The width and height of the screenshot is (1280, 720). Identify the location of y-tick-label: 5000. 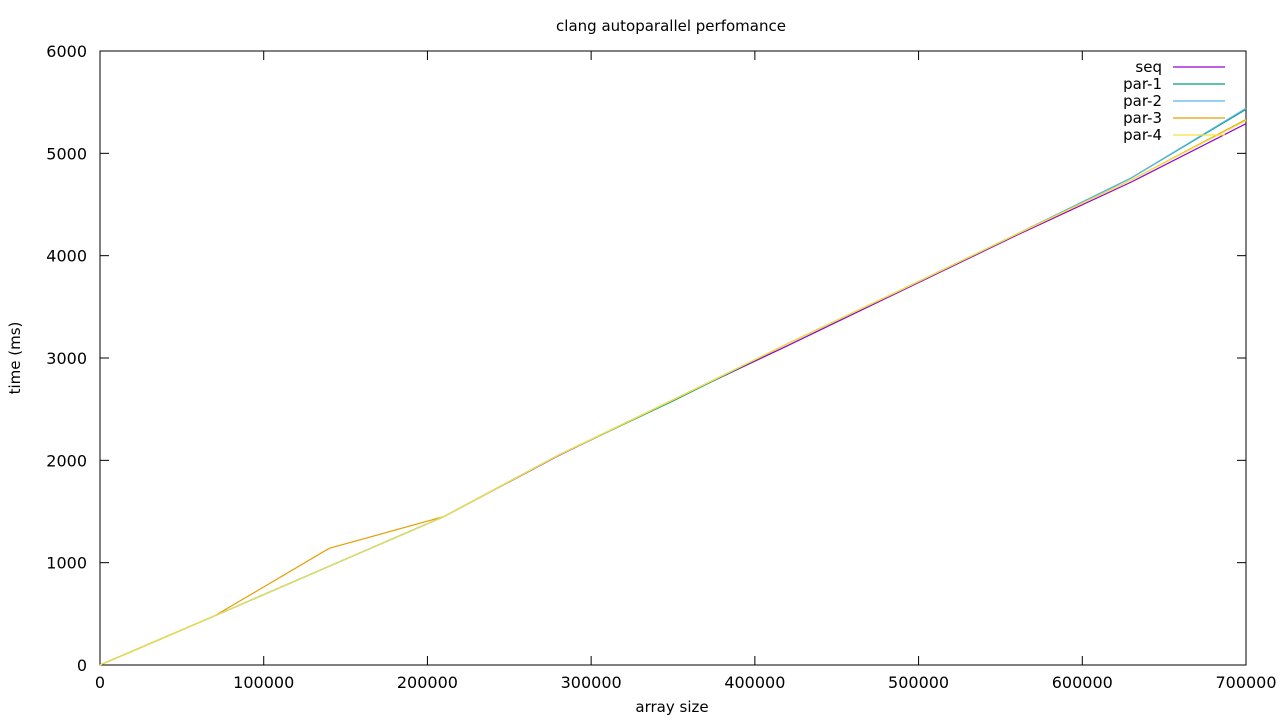
(66, 153).